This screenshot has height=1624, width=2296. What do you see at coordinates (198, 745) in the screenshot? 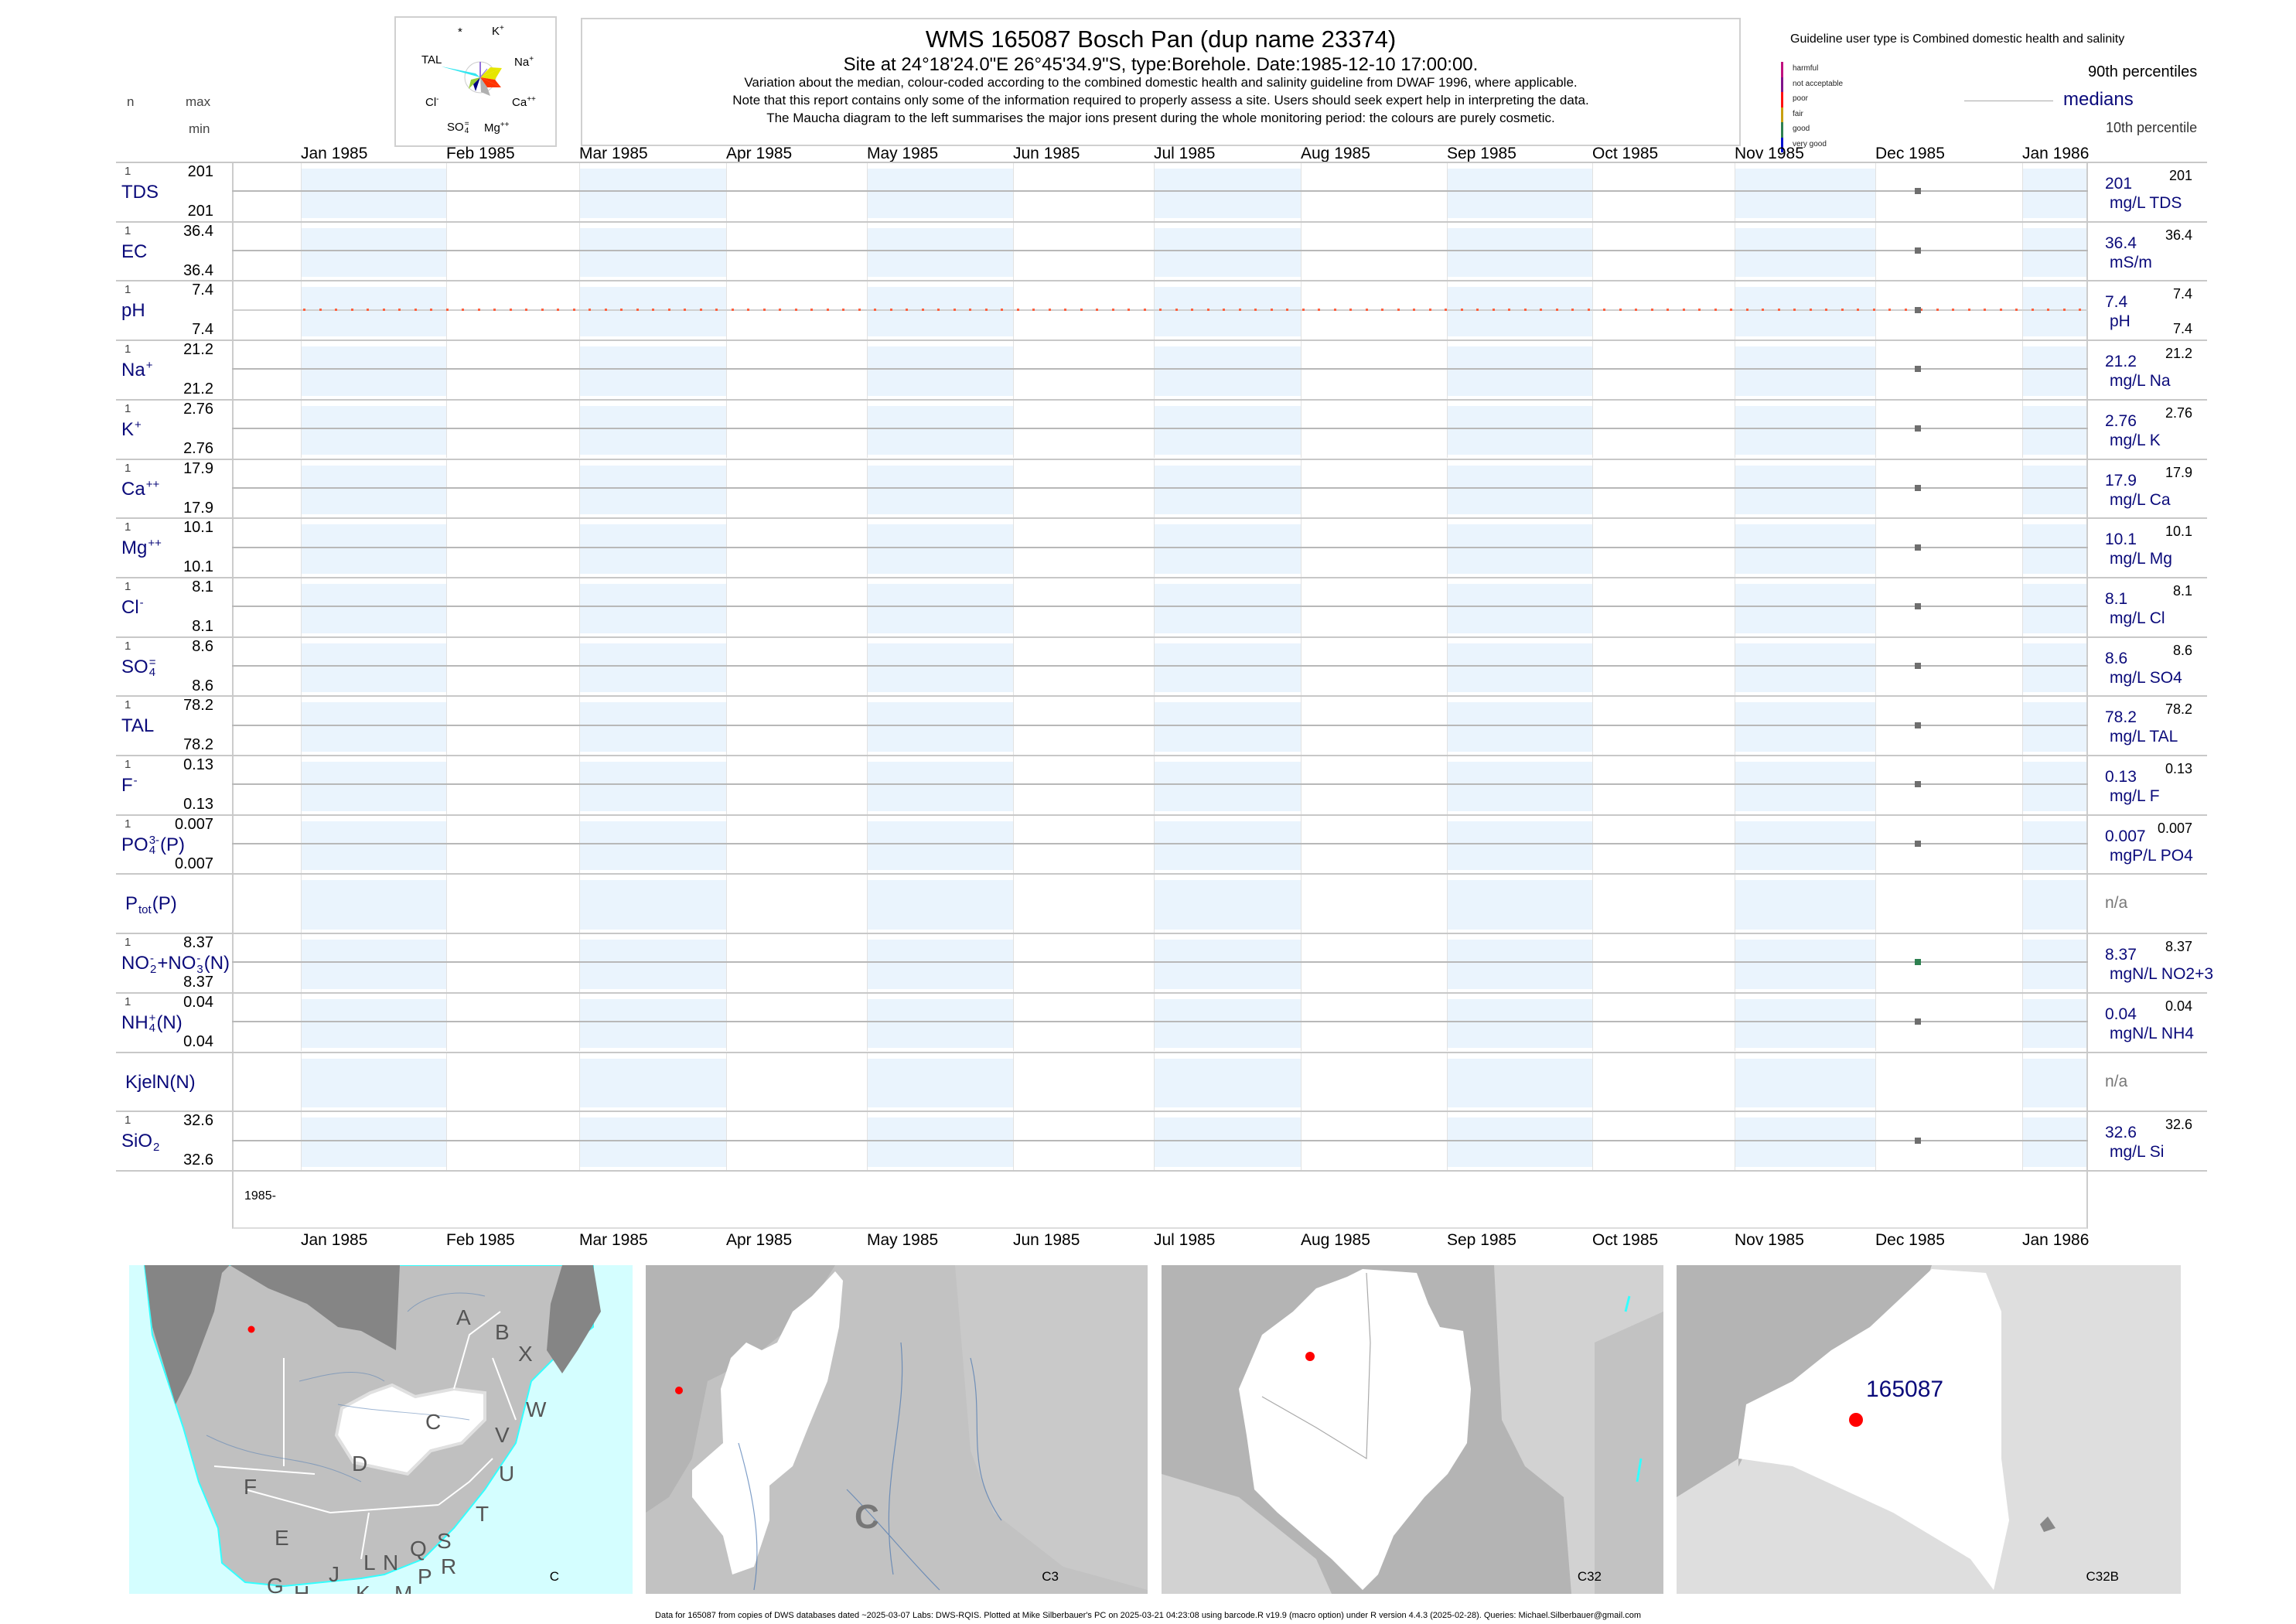
I see `min-value: 78.2` at bounding box center [198, 745].